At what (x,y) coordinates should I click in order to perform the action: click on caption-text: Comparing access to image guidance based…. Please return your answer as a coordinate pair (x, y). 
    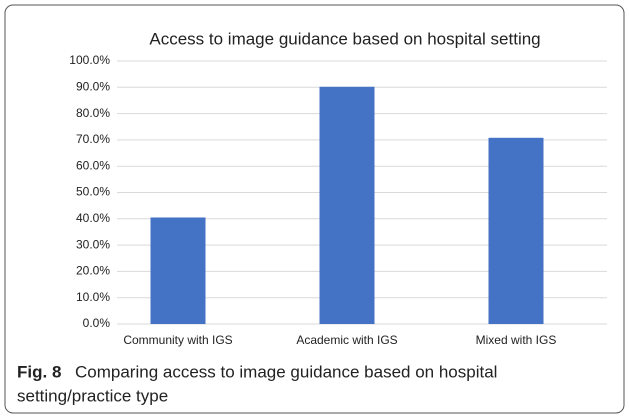
    Looking at the image, I should click on (286, 371).